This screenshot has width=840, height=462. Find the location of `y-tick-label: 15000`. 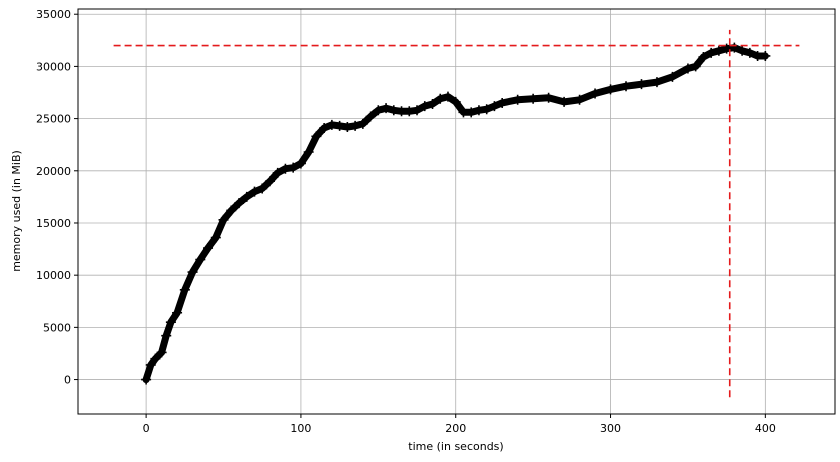

y-tick-label: 15000 is located at coordinates (53, 223).